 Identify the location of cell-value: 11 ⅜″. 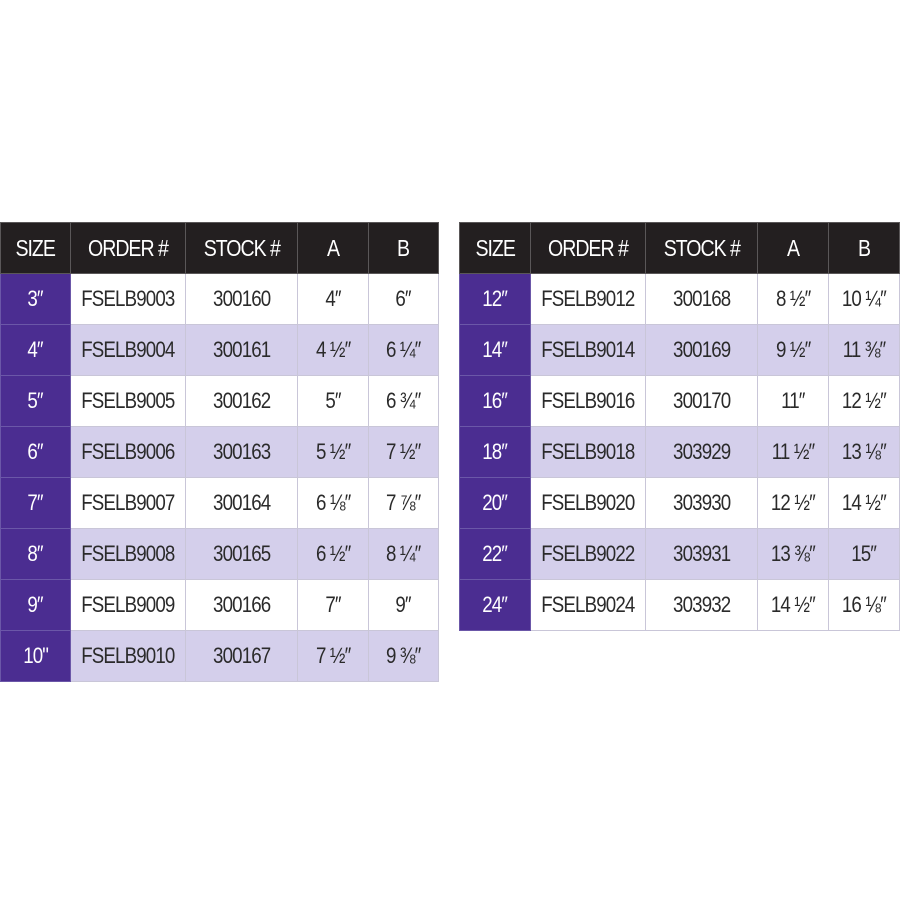
(864, 349).